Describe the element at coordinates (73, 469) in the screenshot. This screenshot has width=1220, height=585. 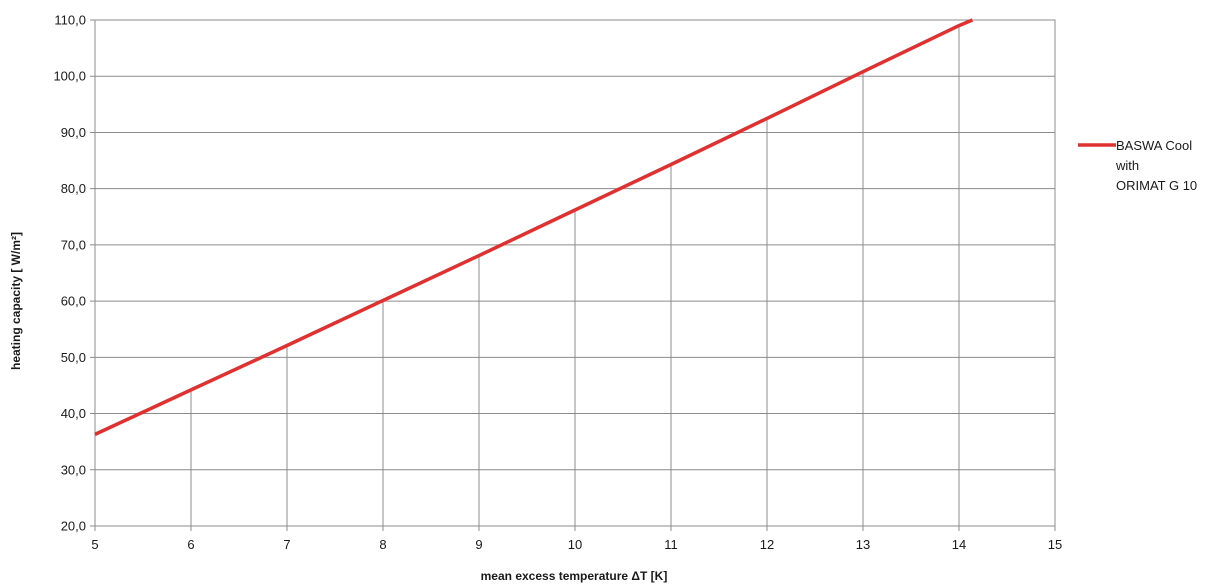
I see `y-tick-label: 30,0` at that location.